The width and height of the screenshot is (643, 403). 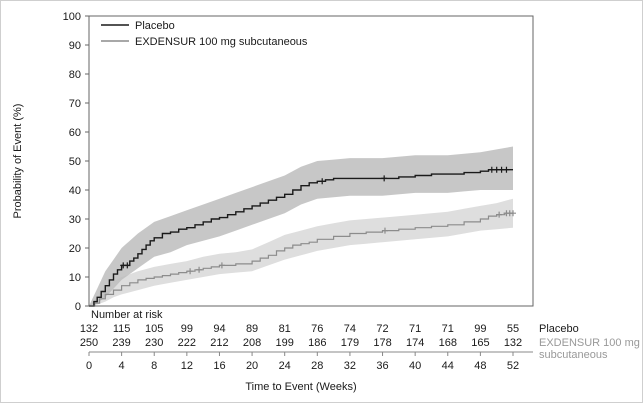 I want to click on x-tick-label: 20, so click(x=252, y=366).